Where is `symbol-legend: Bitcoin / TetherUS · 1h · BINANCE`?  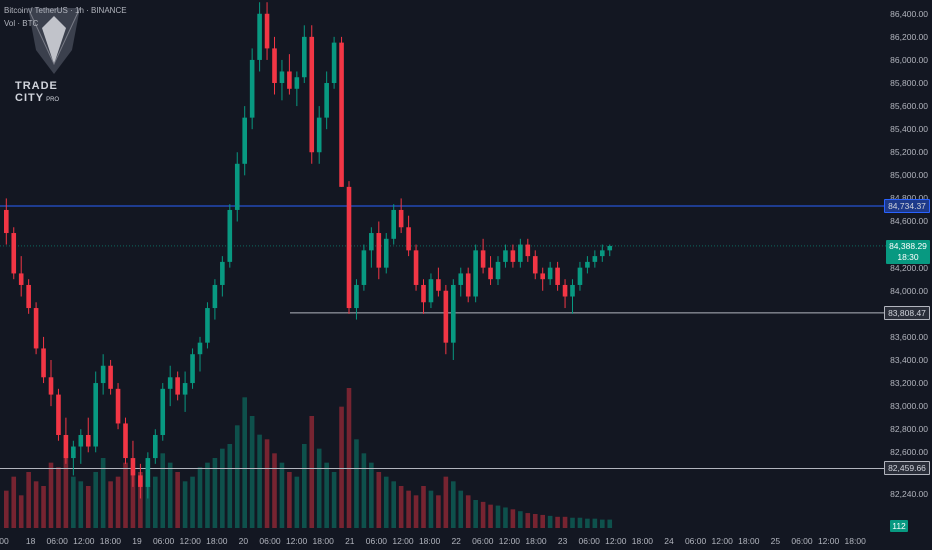
symbol-legend: Bitcoin / TetherUS · 1h · BINANCE is located at coordinates (65, 10).